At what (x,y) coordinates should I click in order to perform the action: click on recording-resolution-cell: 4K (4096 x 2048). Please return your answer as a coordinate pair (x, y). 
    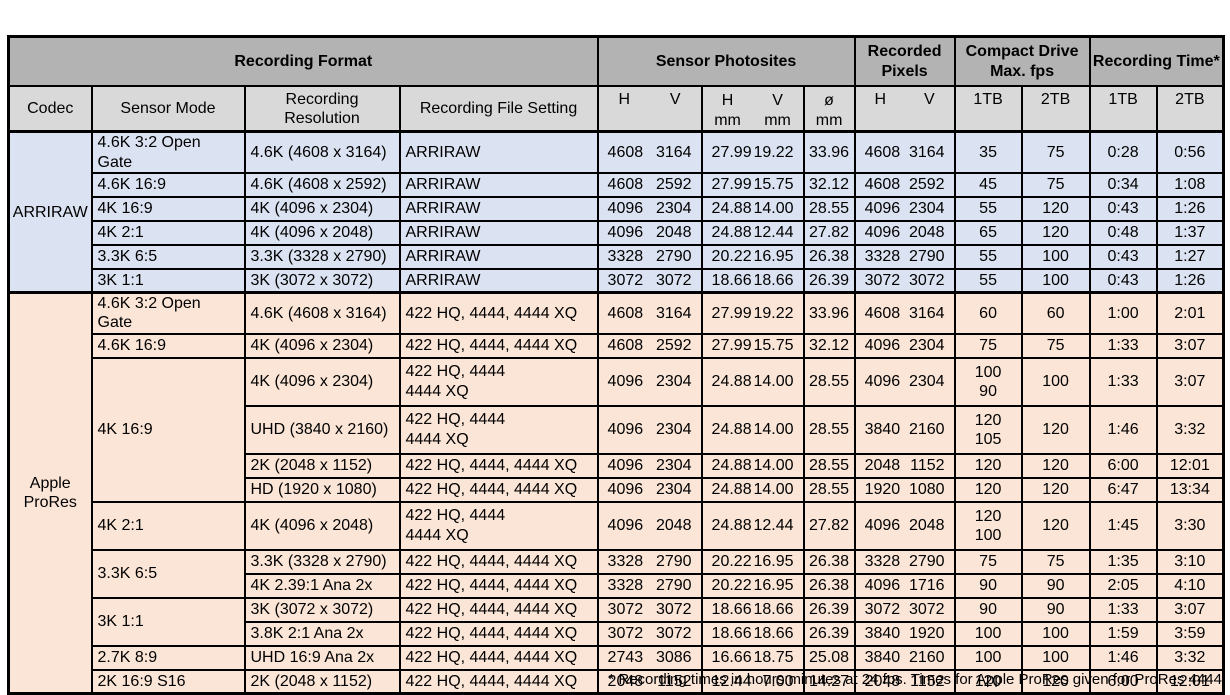
    Looking at the image, I should click on (322, 232).